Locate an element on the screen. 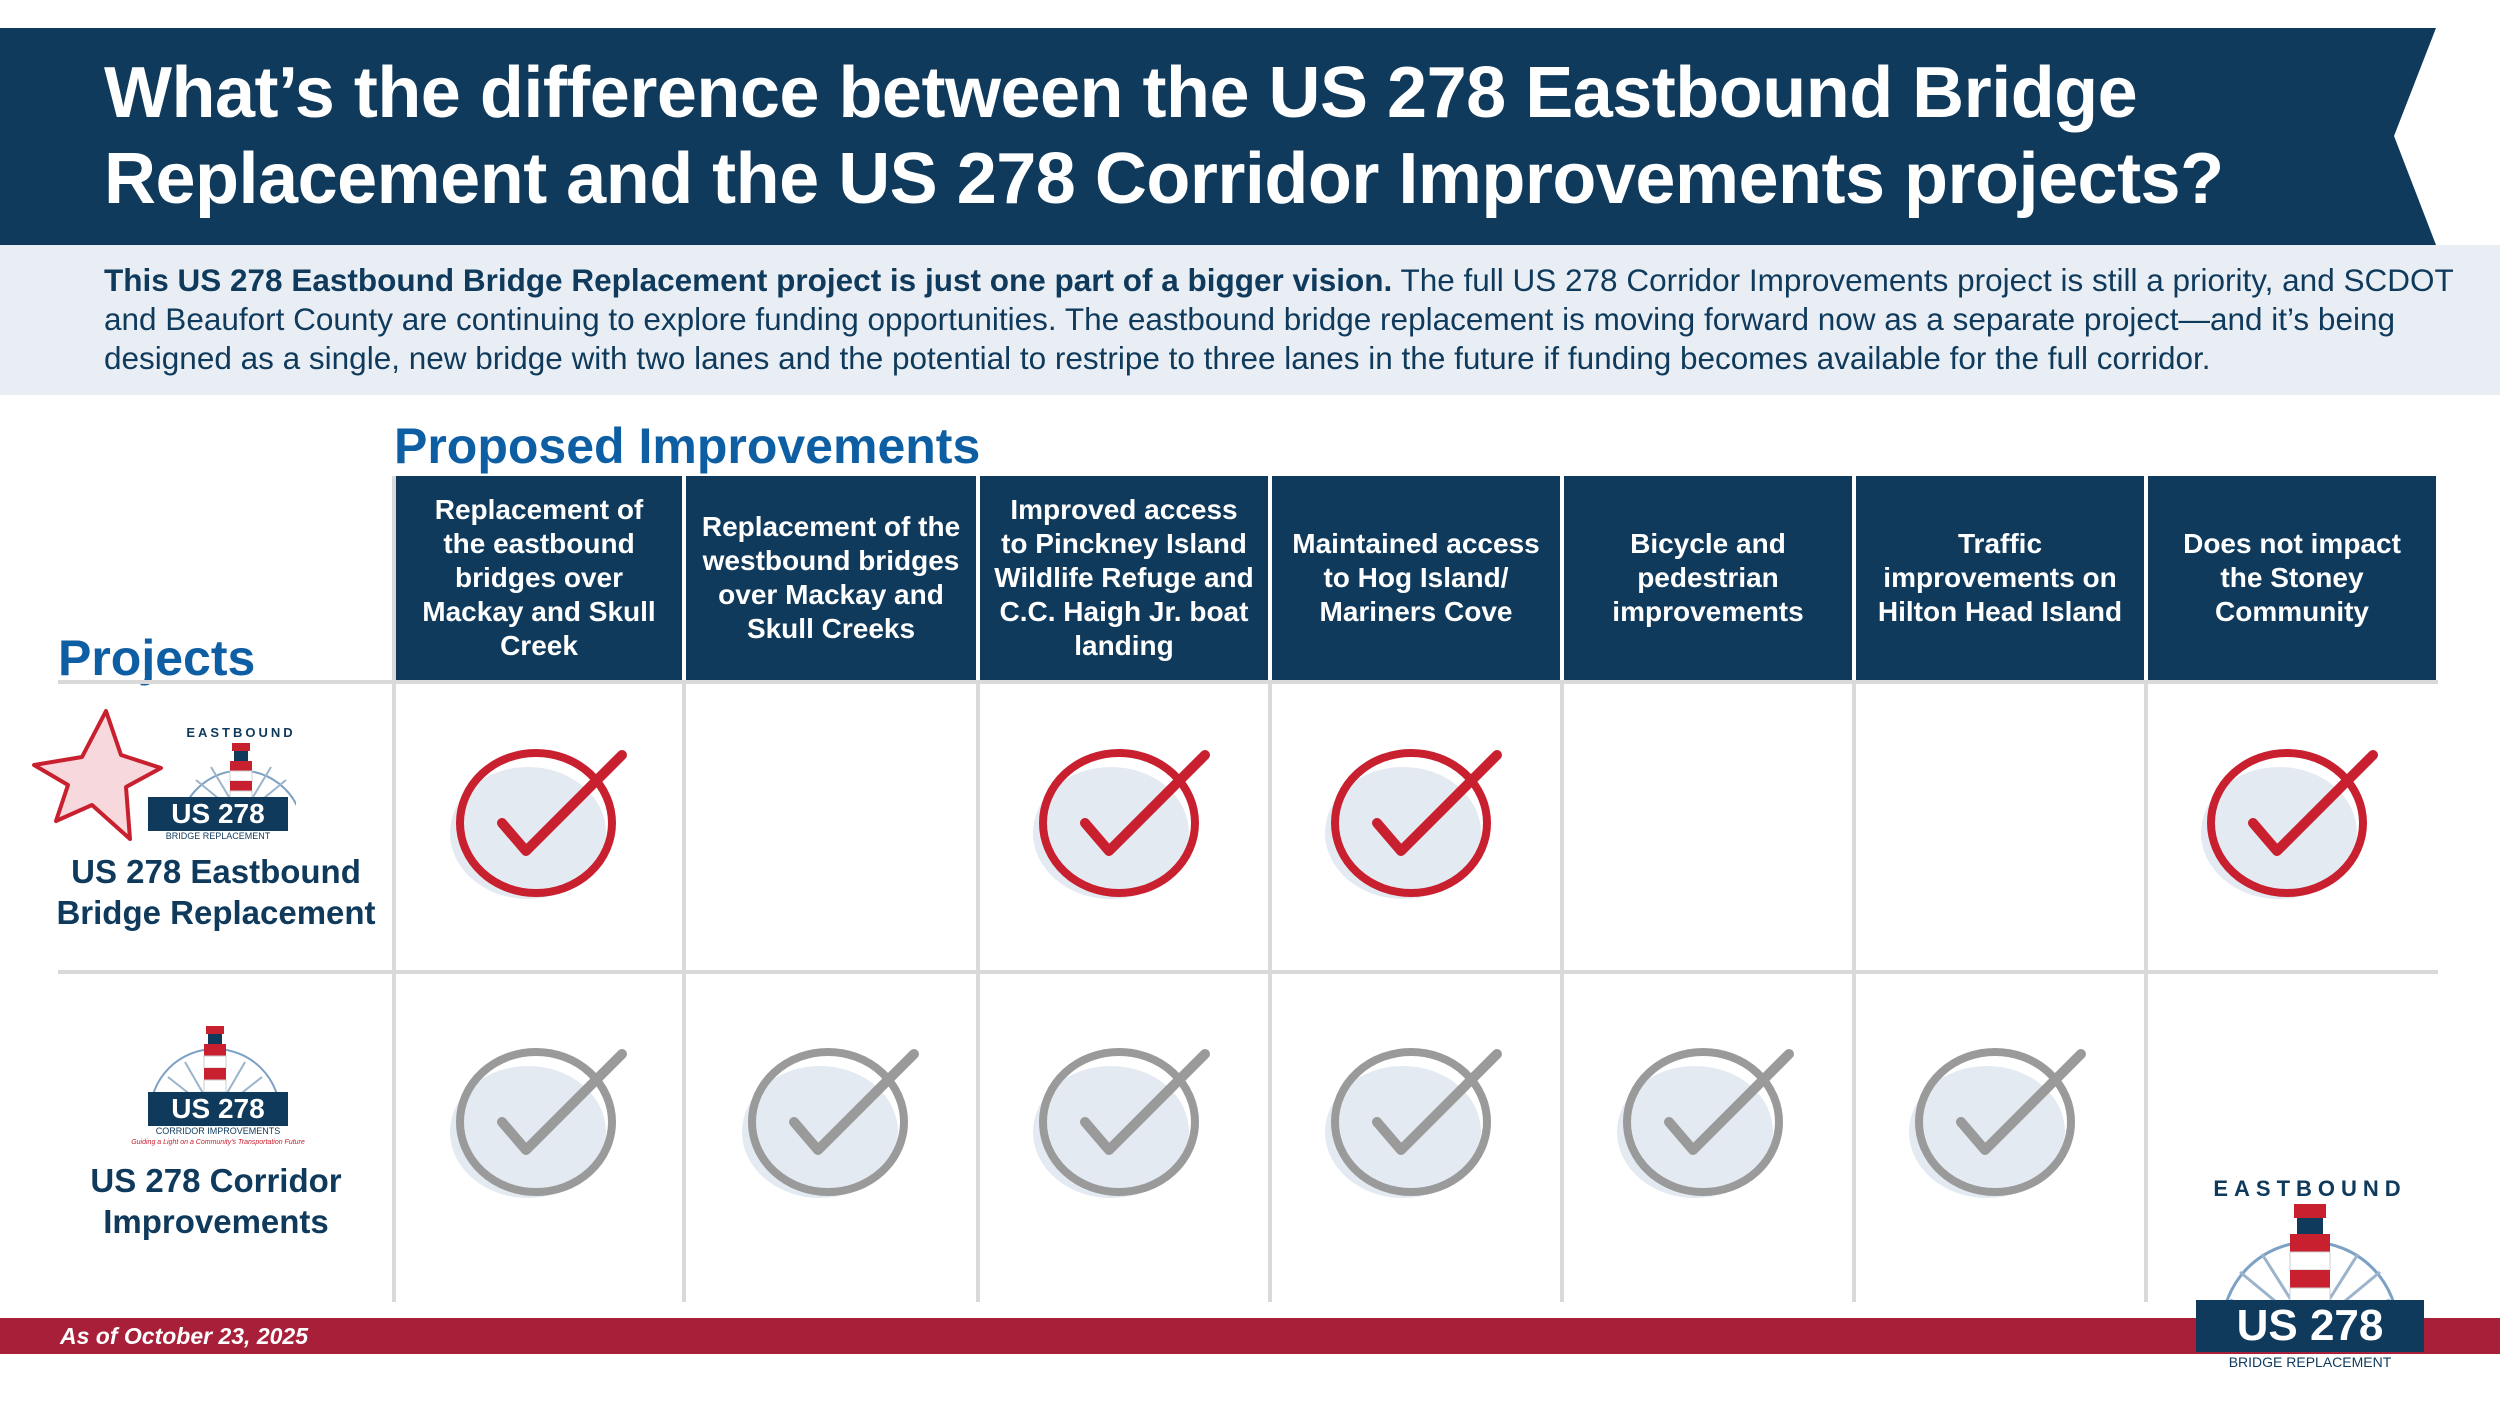 The width and height of the screenshot is (2500, 1406). intro-background is located at coordinates (1250, 320).